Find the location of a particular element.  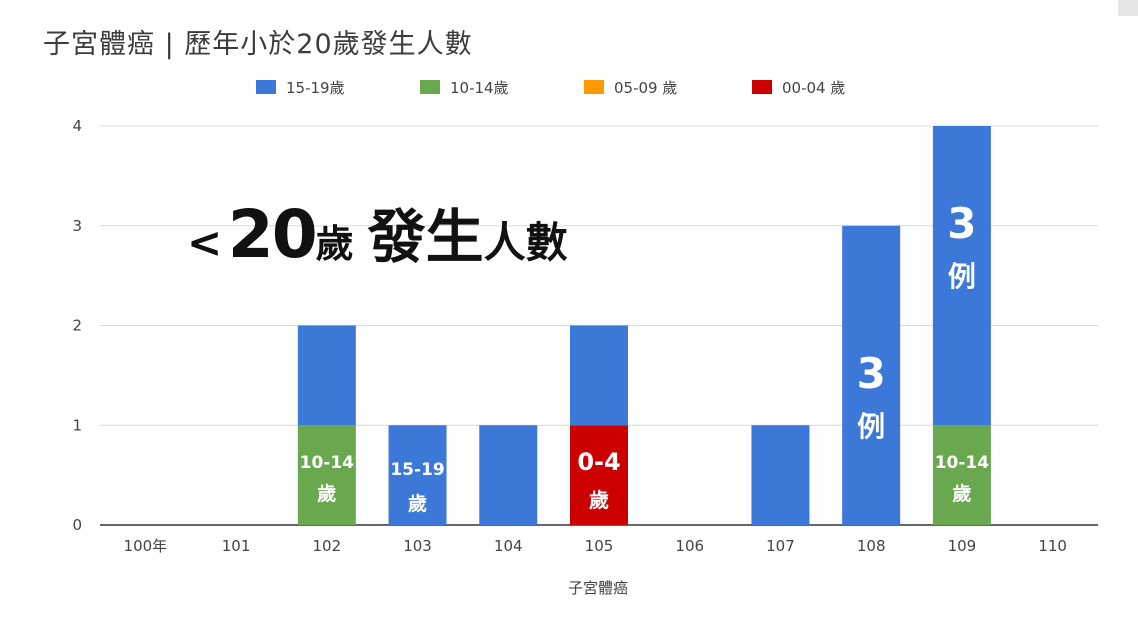

x-axis-title: 子宮體癌 is located at coordinates (598, 588).